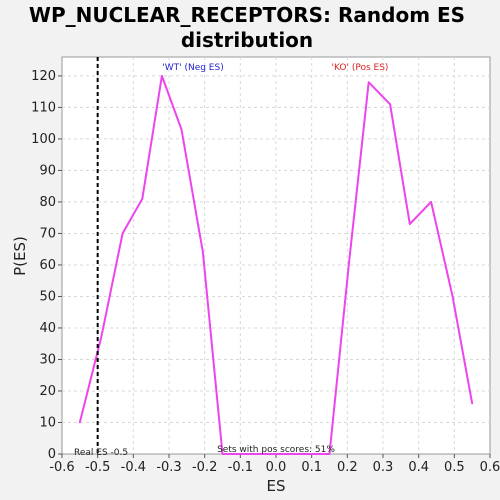  I want to click on x-tick-label: 0.6, so click(490, 467).